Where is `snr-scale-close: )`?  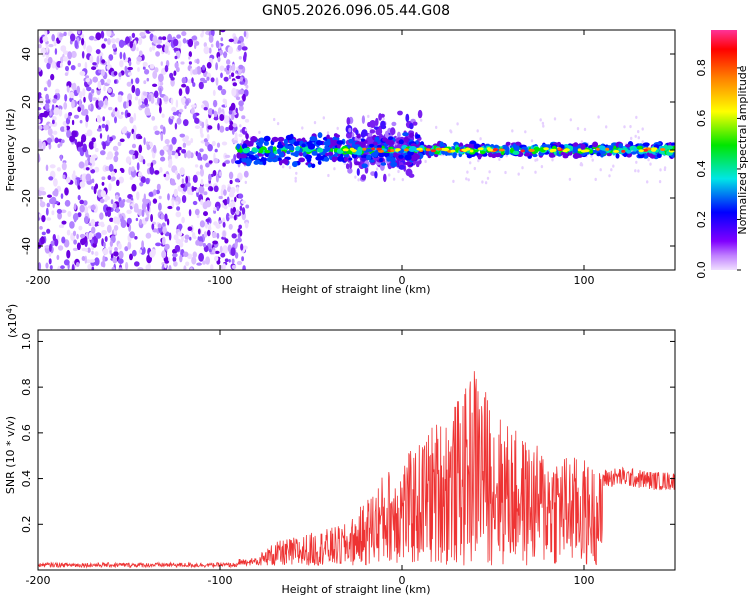
snr-scale-close: ) is located at coordinates (12, 306).